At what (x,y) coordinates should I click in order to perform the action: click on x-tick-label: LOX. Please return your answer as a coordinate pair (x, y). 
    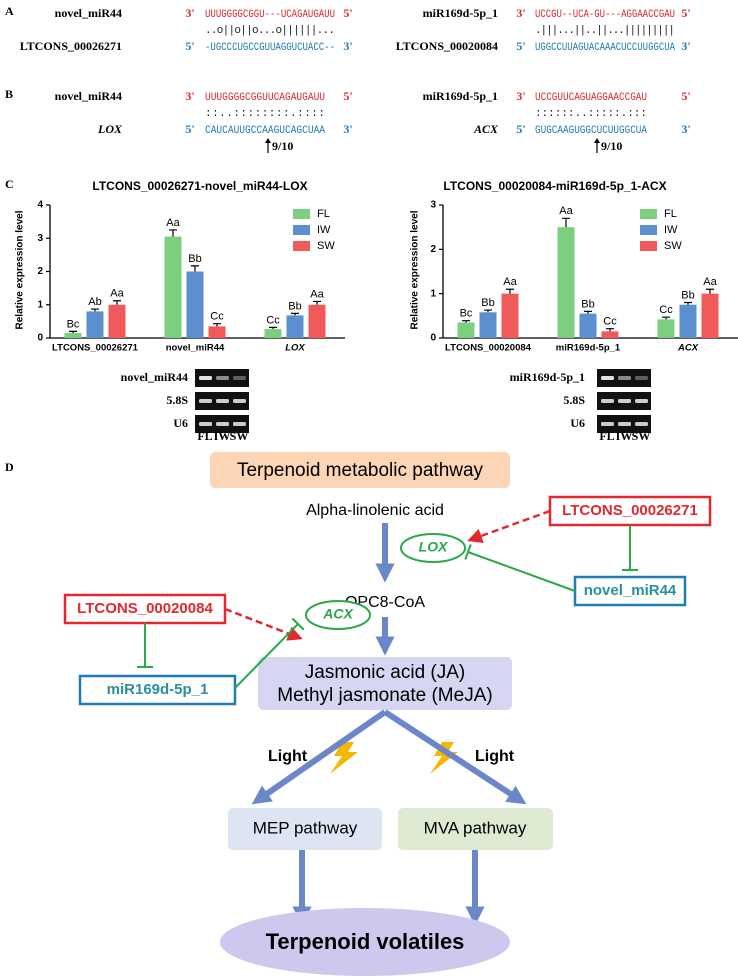
    Looking at the image, I should click on (295, 348).